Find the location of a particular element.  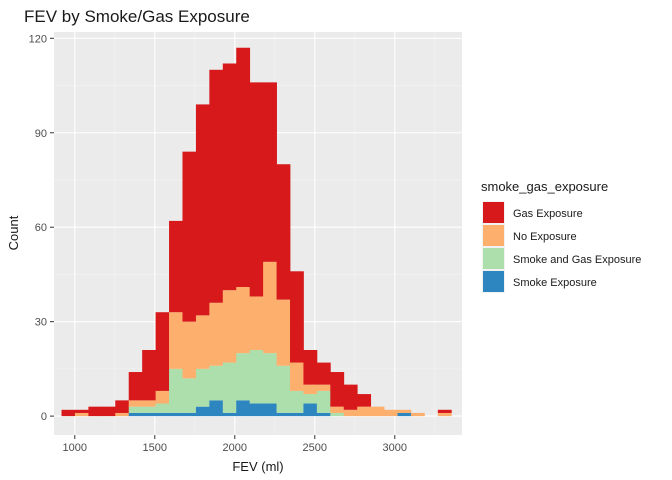

y-axis-title: Count is located at coordinates (13, 232).